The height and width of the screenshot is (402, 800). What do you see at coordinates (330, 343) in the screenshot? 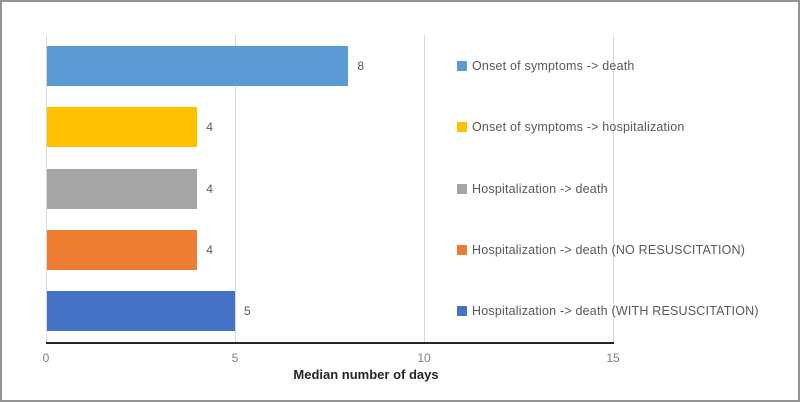
I see `x-axis-line` at bounding box center [330, 343].